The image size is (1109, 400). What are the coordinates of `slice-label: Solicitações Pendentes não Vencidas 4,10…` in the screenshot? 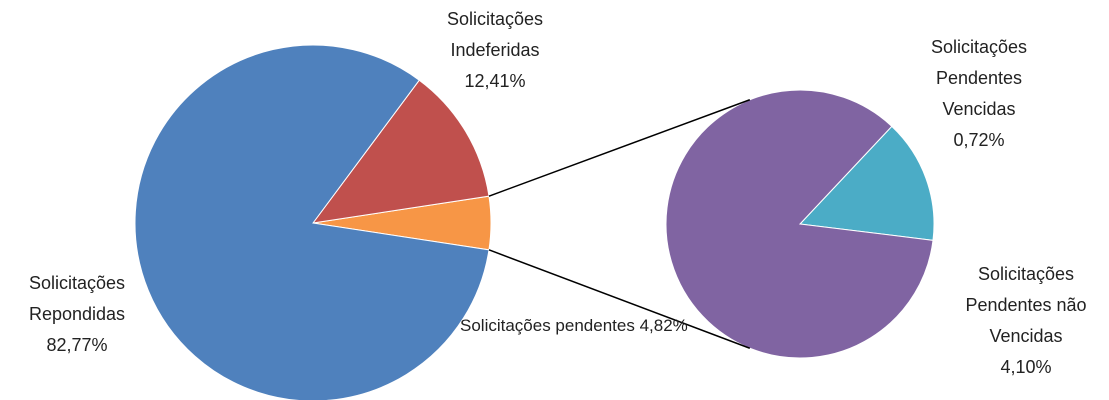 It's located at (1026, 321).